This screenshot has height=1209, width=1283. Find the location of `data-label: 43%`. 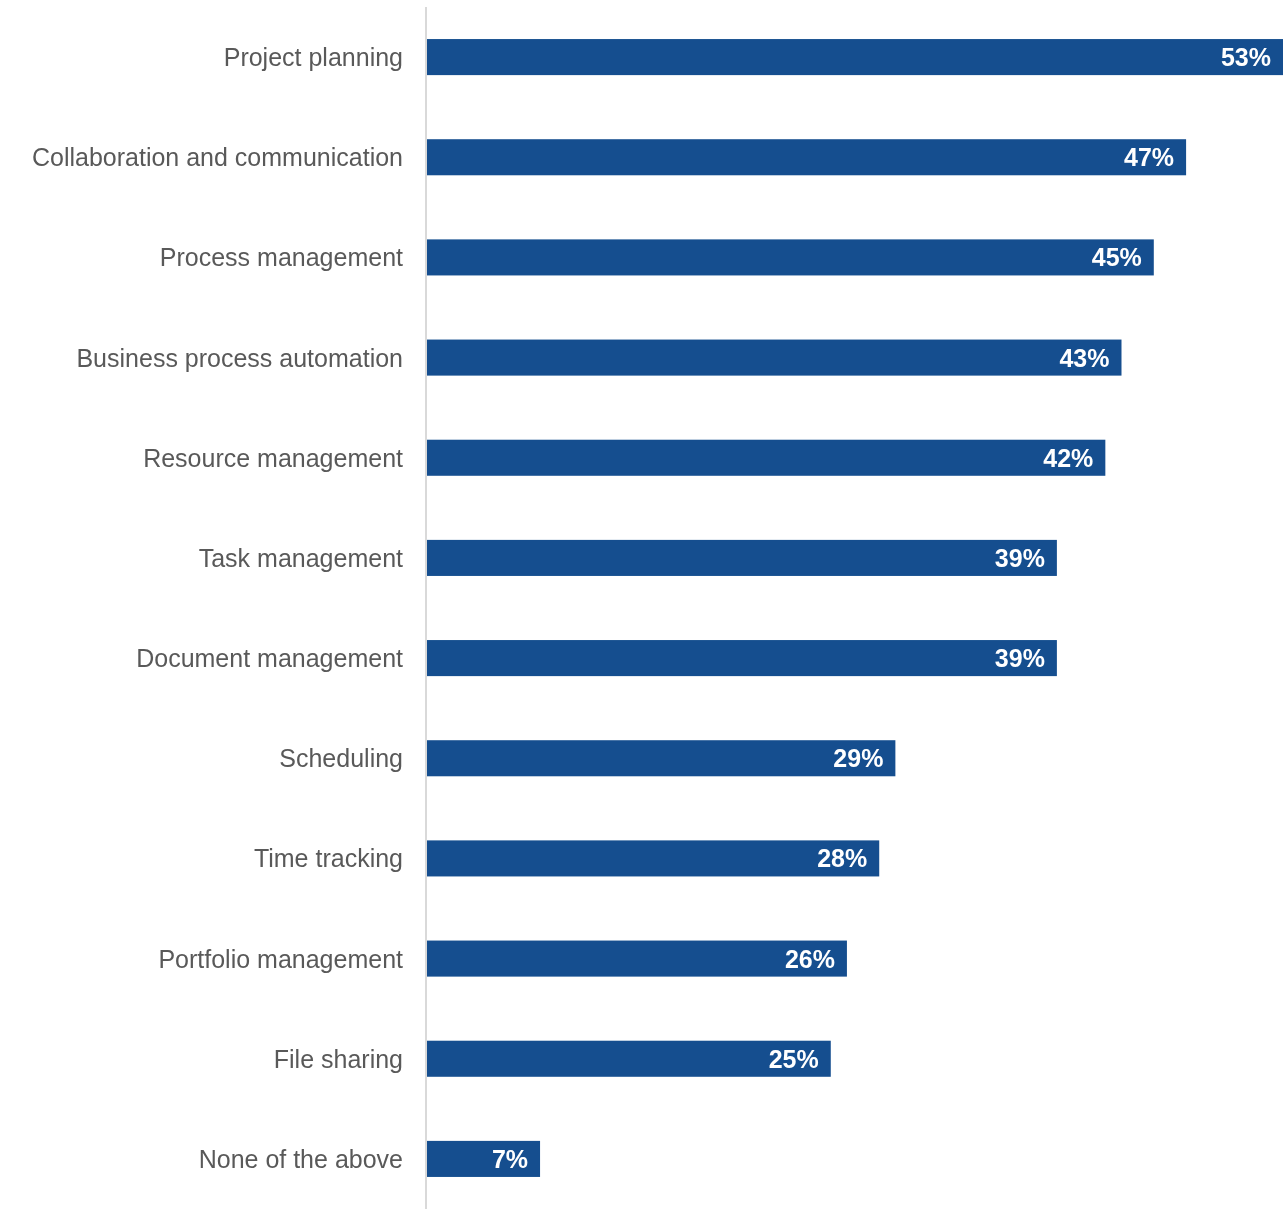

data-label: 43% is located at coordinates (1084, 357).